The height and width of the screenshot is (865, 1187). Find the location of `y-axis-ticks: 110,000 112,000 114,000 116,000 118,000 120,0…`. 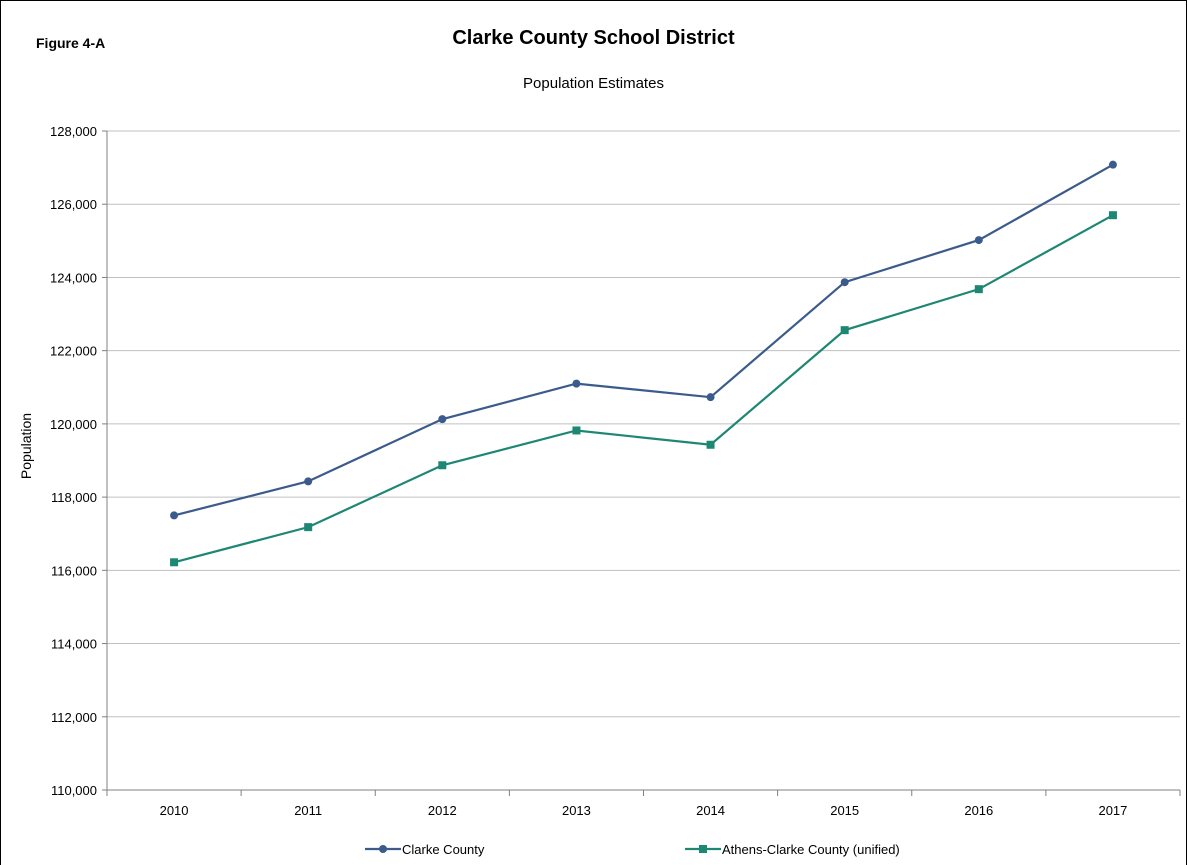

y-axis-ticks: 110,000 112,000 114,000 116,000 118,000 120,0… is located at coordinates (78, 461).